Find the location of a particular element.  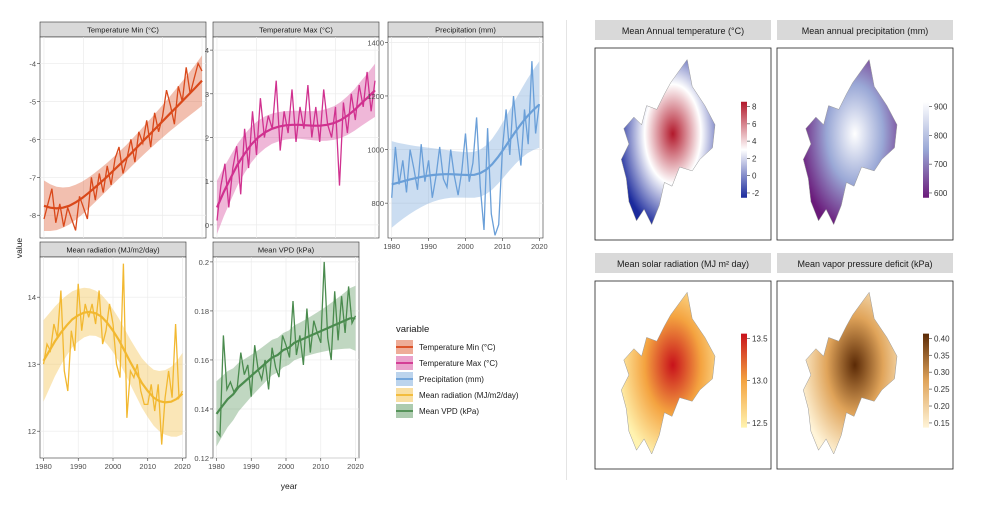

y-tick-label: 1200 is located at coordinates (375, 96).